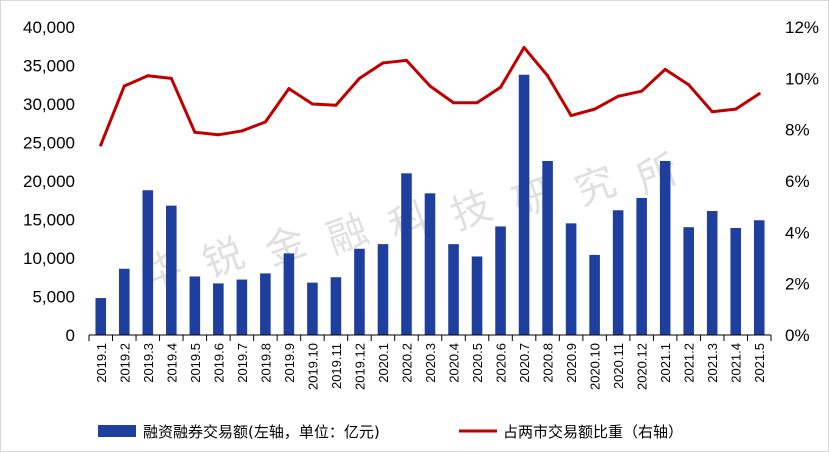 The width and height of the screenshot is (829, 453). I want to click on x-tick-label: 2020.7, so click(524, 363).